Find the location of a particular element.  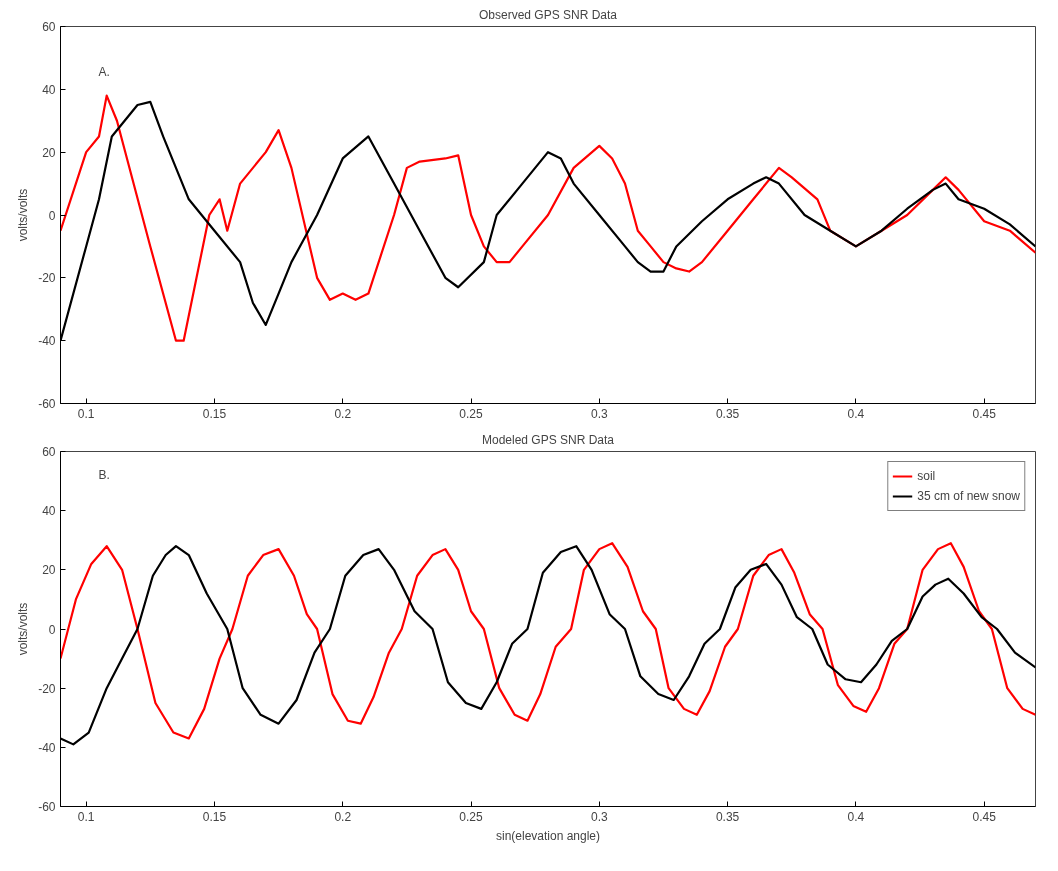

chart-title: Observed GPS SNR Data is located at coordinates (548, 14).